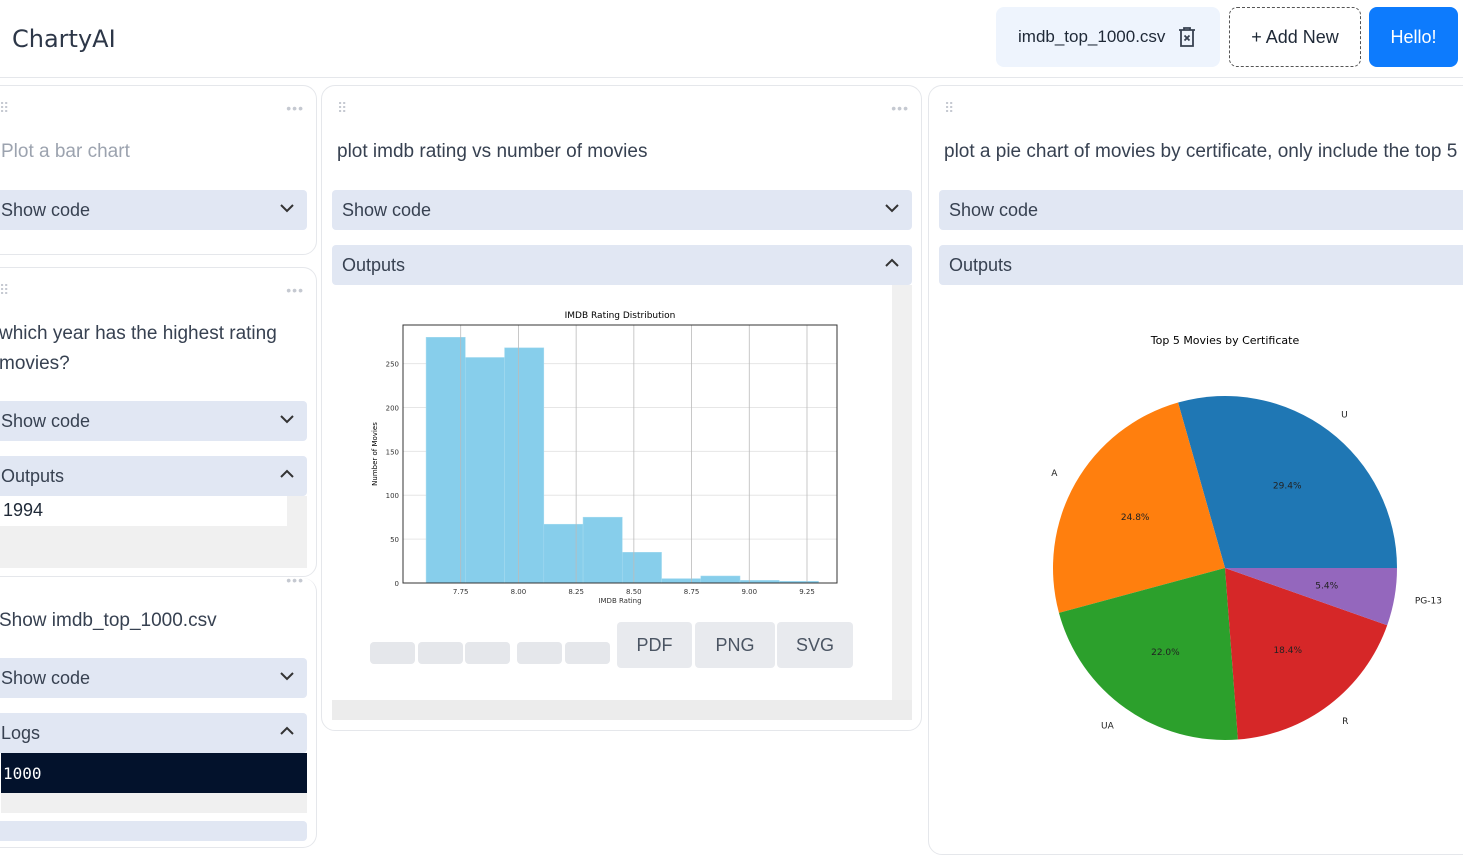 The image size is (1463, 855). Describe the element at coordinates (1413, 37) in the screenshot. I see `user-button: Hello!` at that location.